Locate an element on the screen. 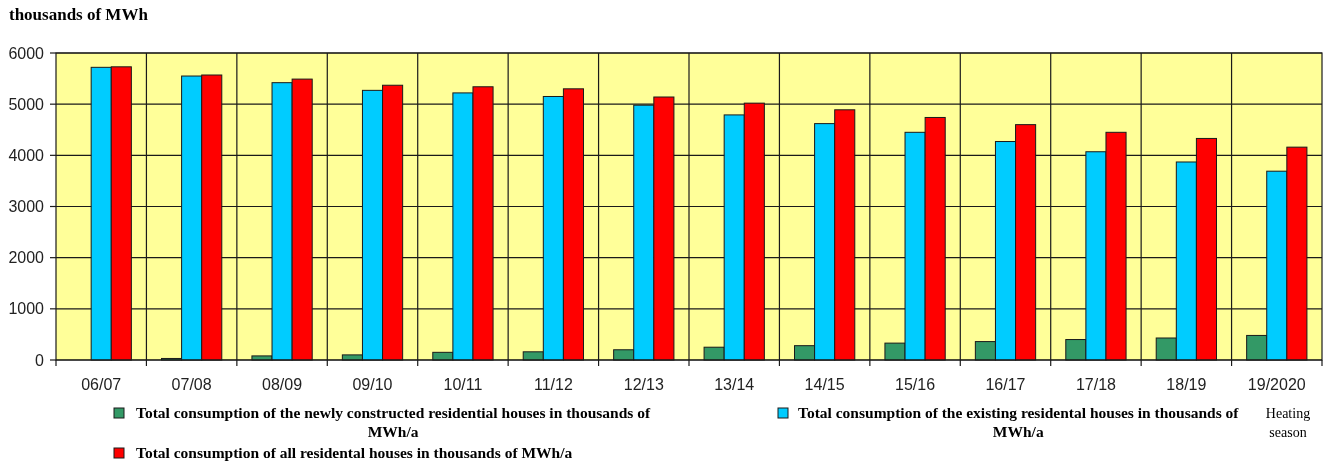  legend-label: Total consumption of all residental houses in thousands of MWh/a is located at coordinates (354, 452).